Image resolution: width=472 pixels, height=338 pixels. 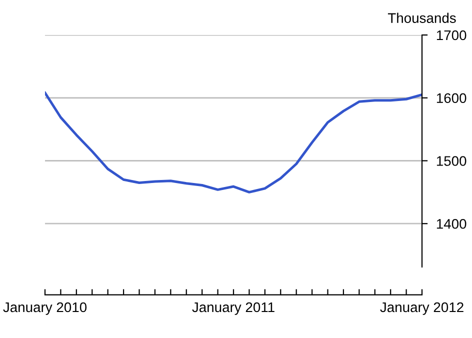 What do you see at coordinates (422, 308) in the screenshot?
I see `x-tick-label: January 2012` at bounding box center [422, 308].